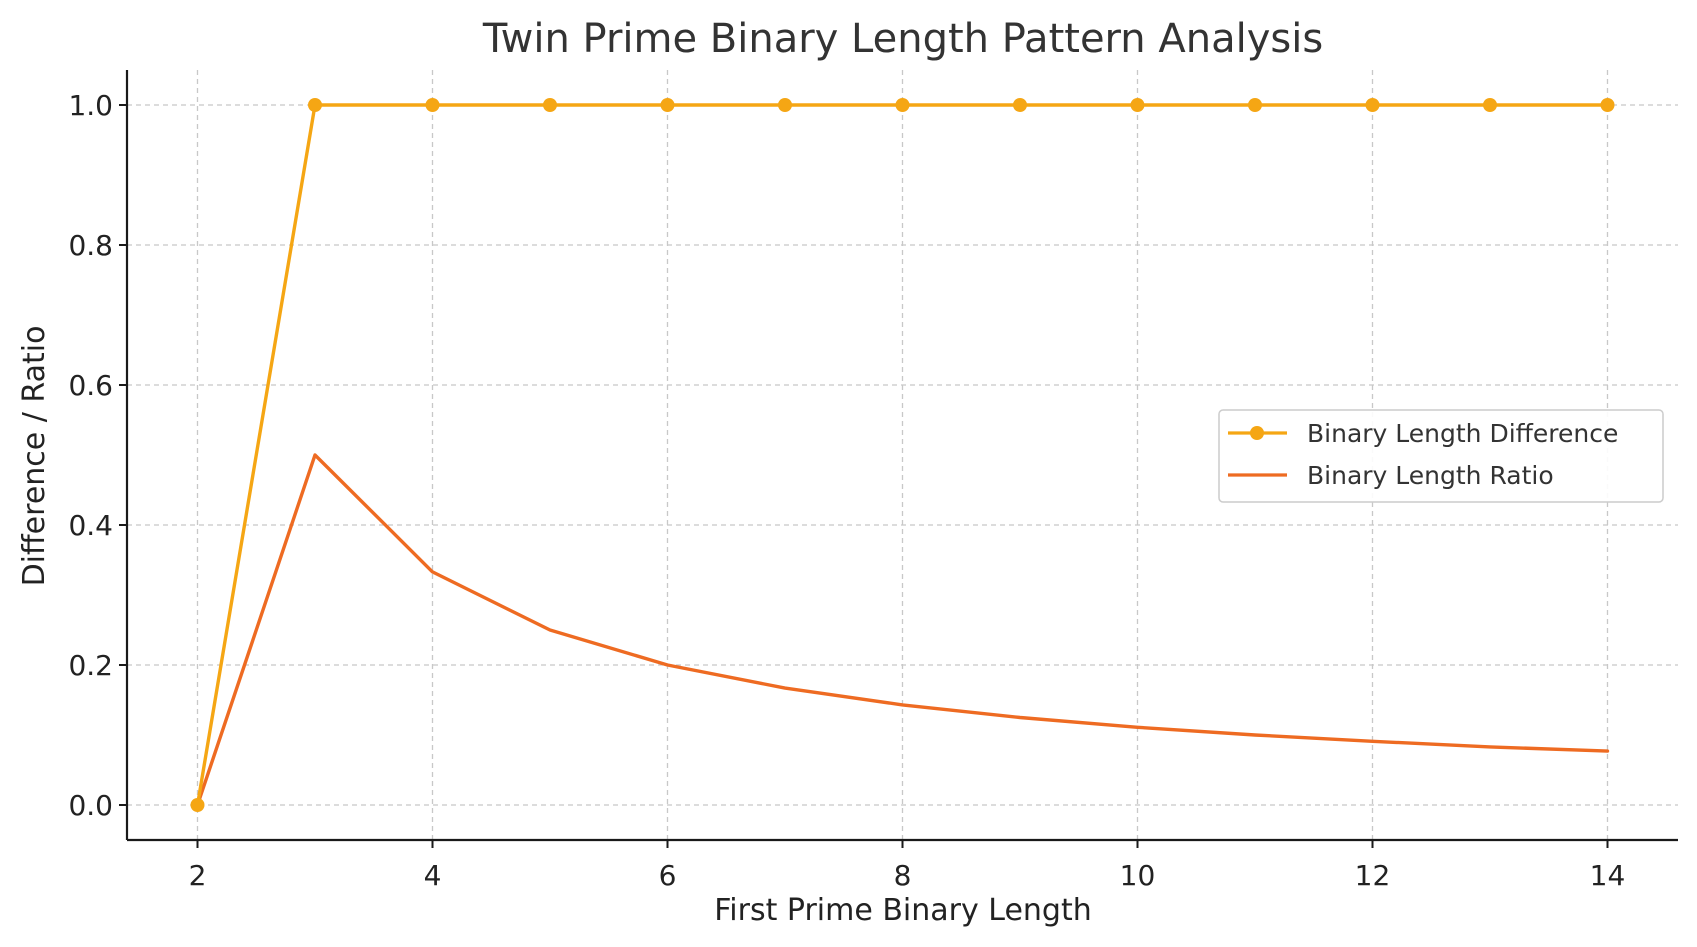 The height and width of the screenshot is (947, 1697). Describe the element at coordinates (90, 105) in the screenshot. I see `y-tick-label: 1.0` at that location.